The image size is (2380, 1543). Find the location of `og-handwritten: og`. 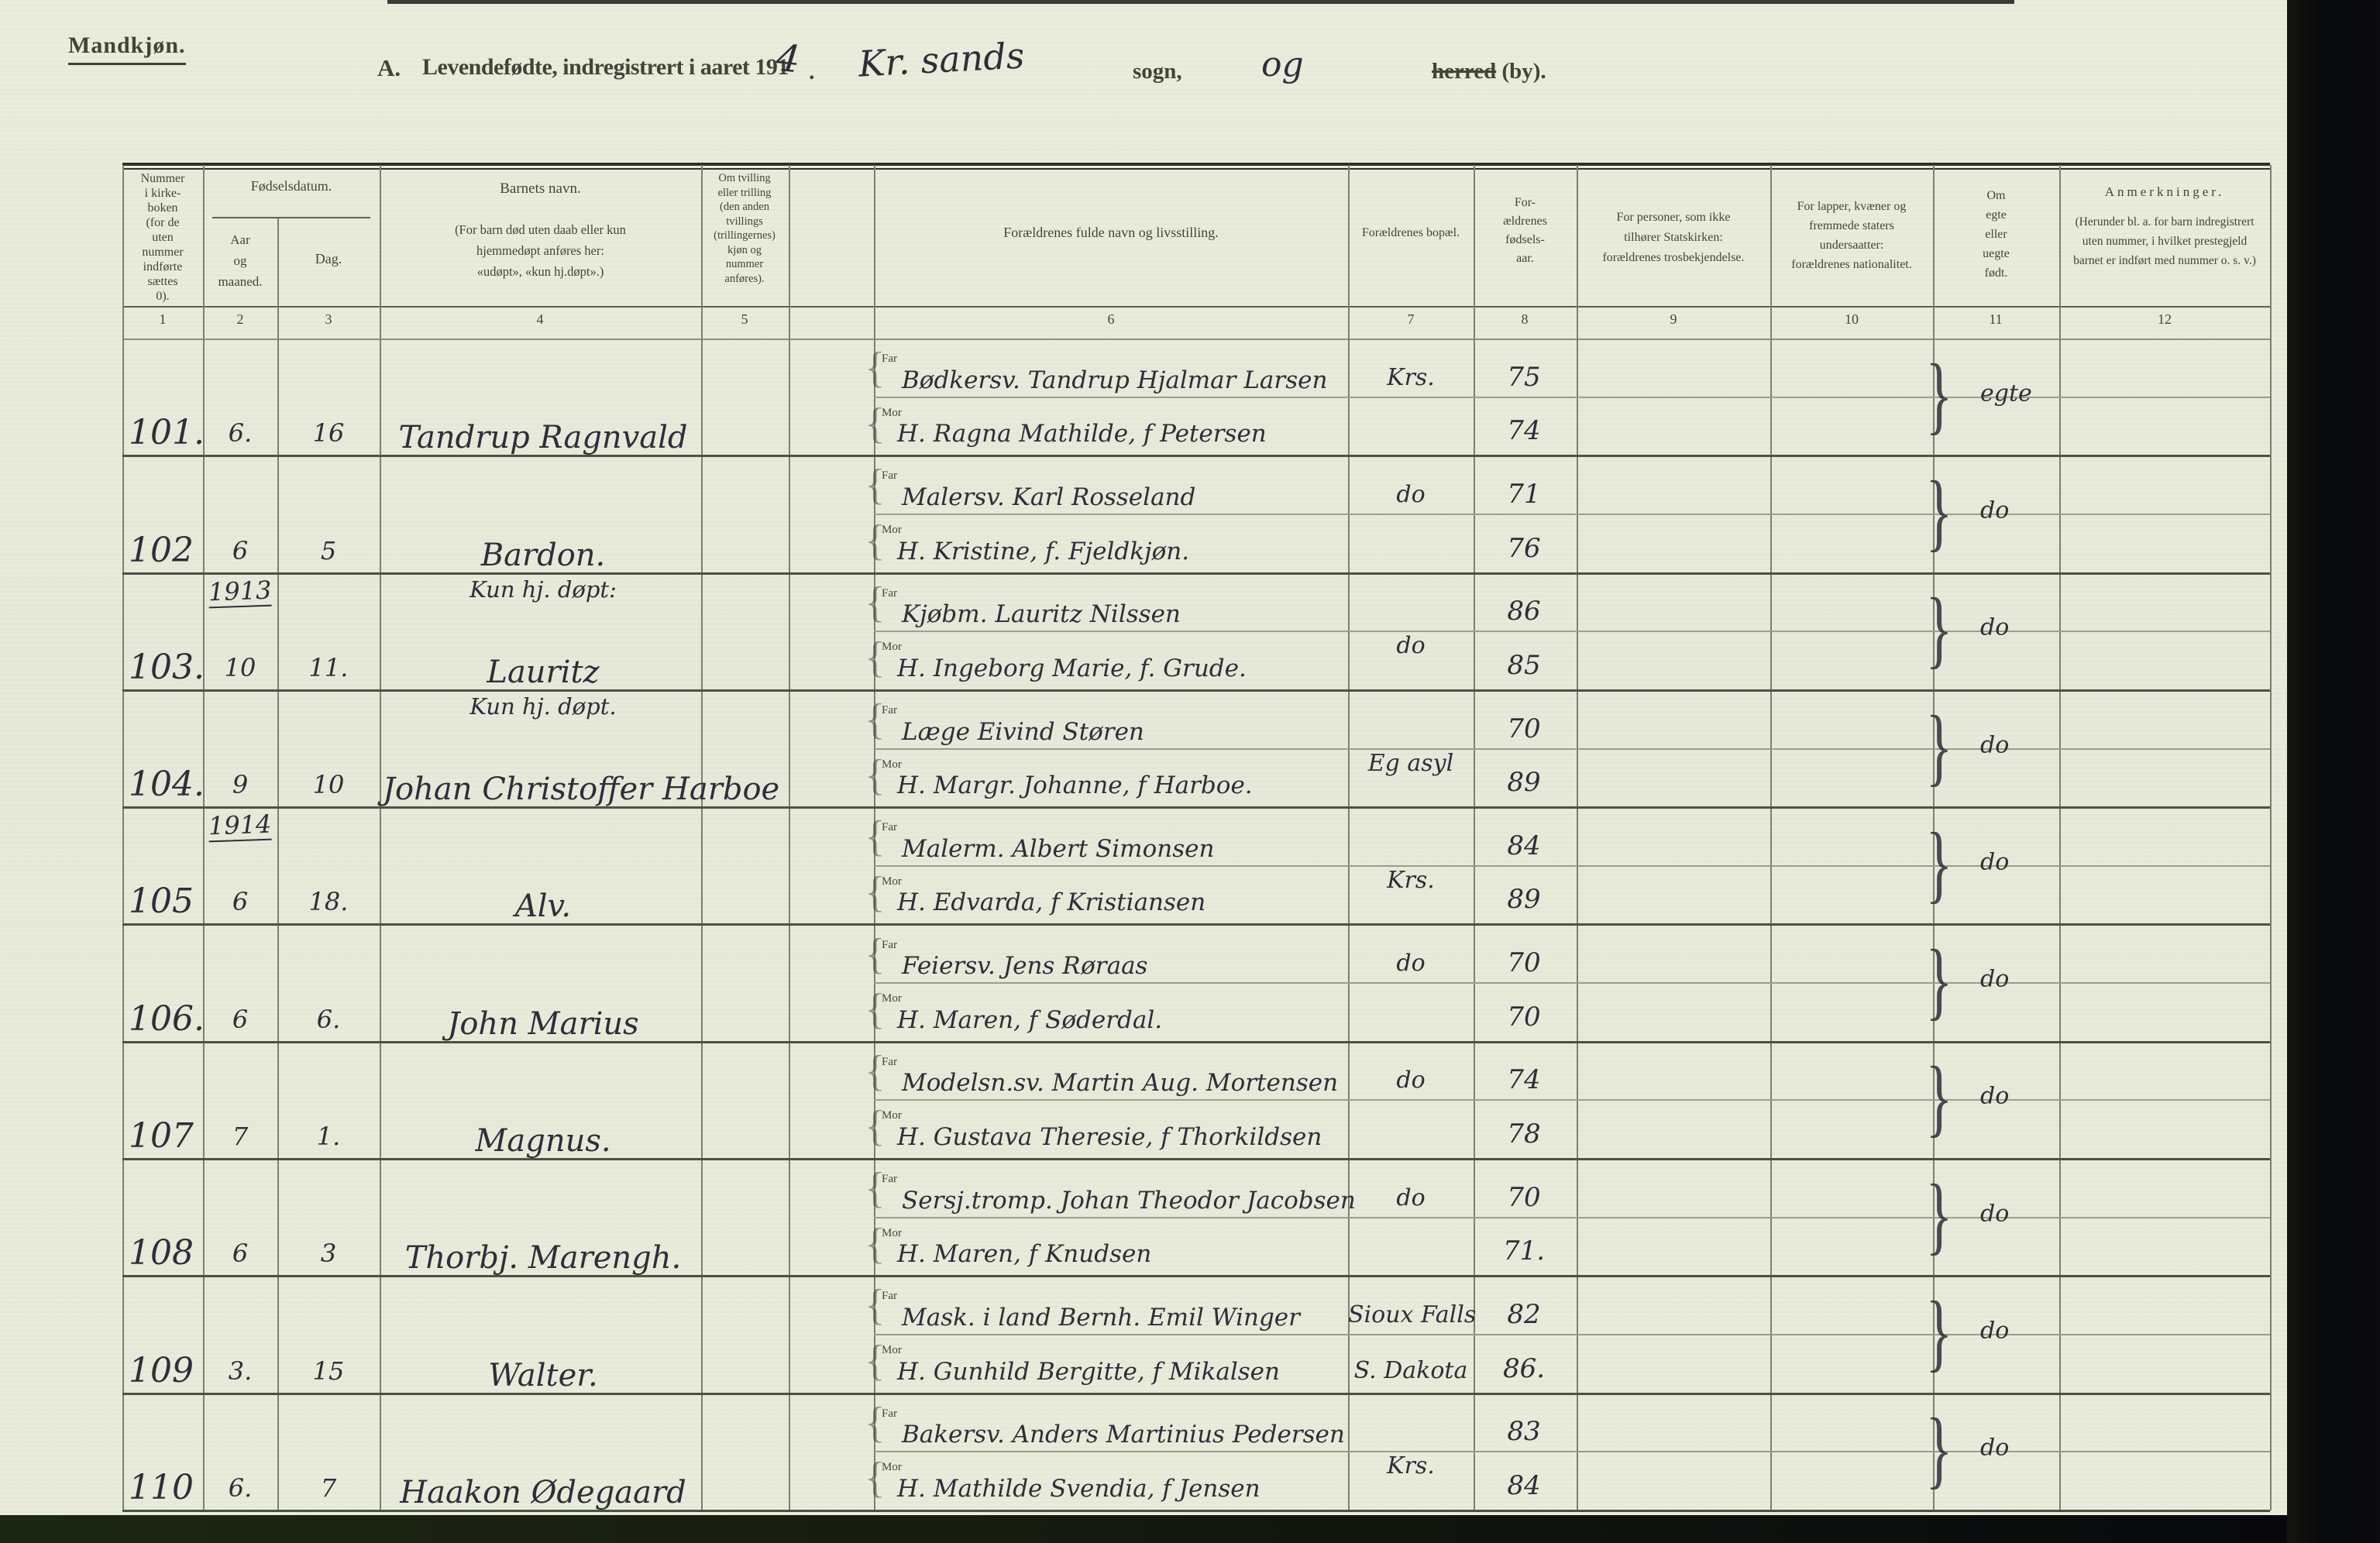

og-handwritten: og is located at coordinates (1282, 64).